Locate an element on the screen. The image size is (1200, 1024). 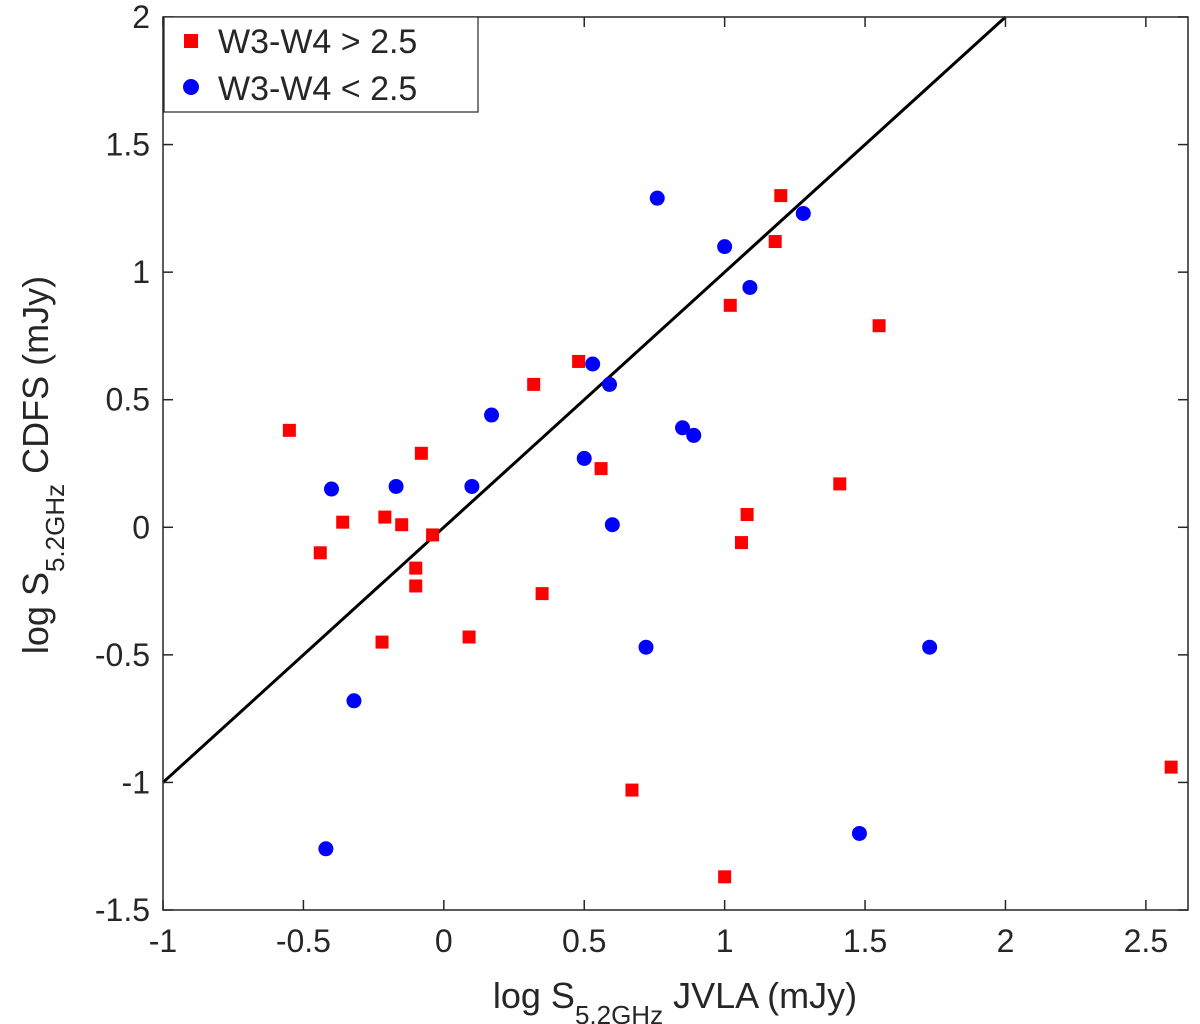
legend-label-blue-circles: W3-W4 < 2.5 is located at coordinates (317, 89).